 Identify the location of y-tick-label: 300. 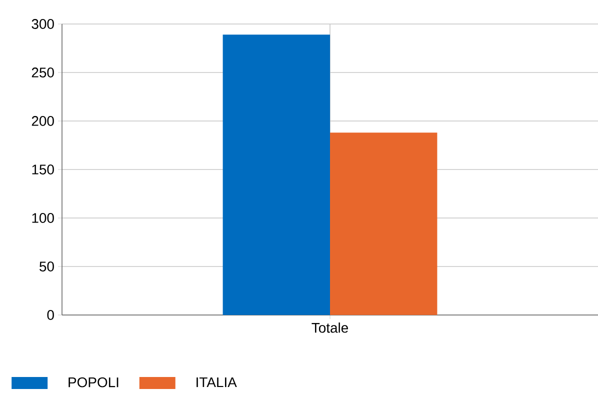
(43, 24).